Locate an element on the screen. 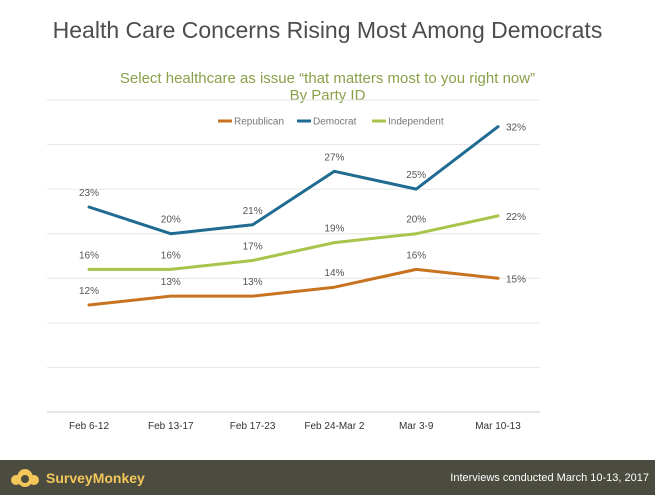 The height and width of the screenshot is (495, 655). x-tick-label: Feb 13-17 is located at coordinates (171, 426).